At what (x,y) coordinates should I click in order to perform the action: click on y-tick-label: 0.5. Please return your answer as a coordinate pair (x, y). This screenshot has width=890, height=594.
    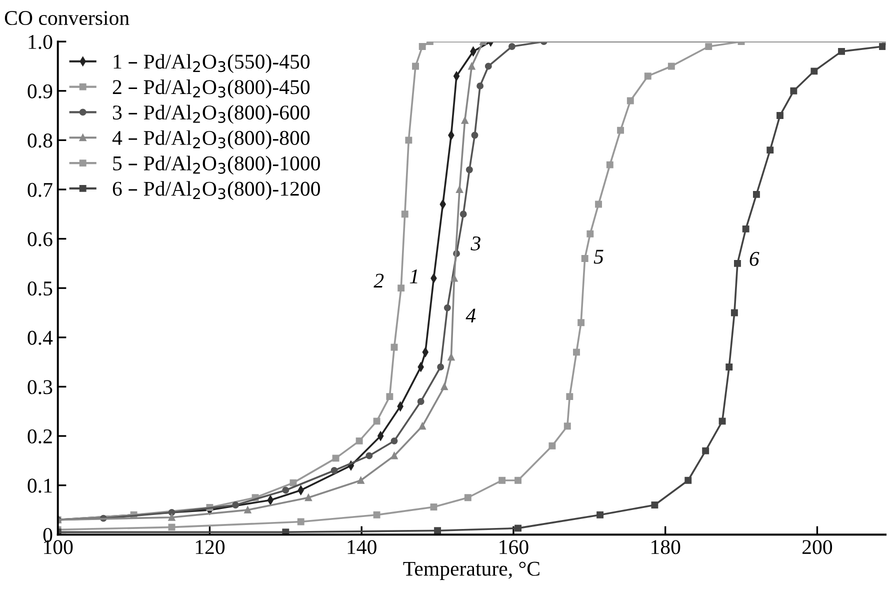
    Looking at the image, I should click on (40, 288).